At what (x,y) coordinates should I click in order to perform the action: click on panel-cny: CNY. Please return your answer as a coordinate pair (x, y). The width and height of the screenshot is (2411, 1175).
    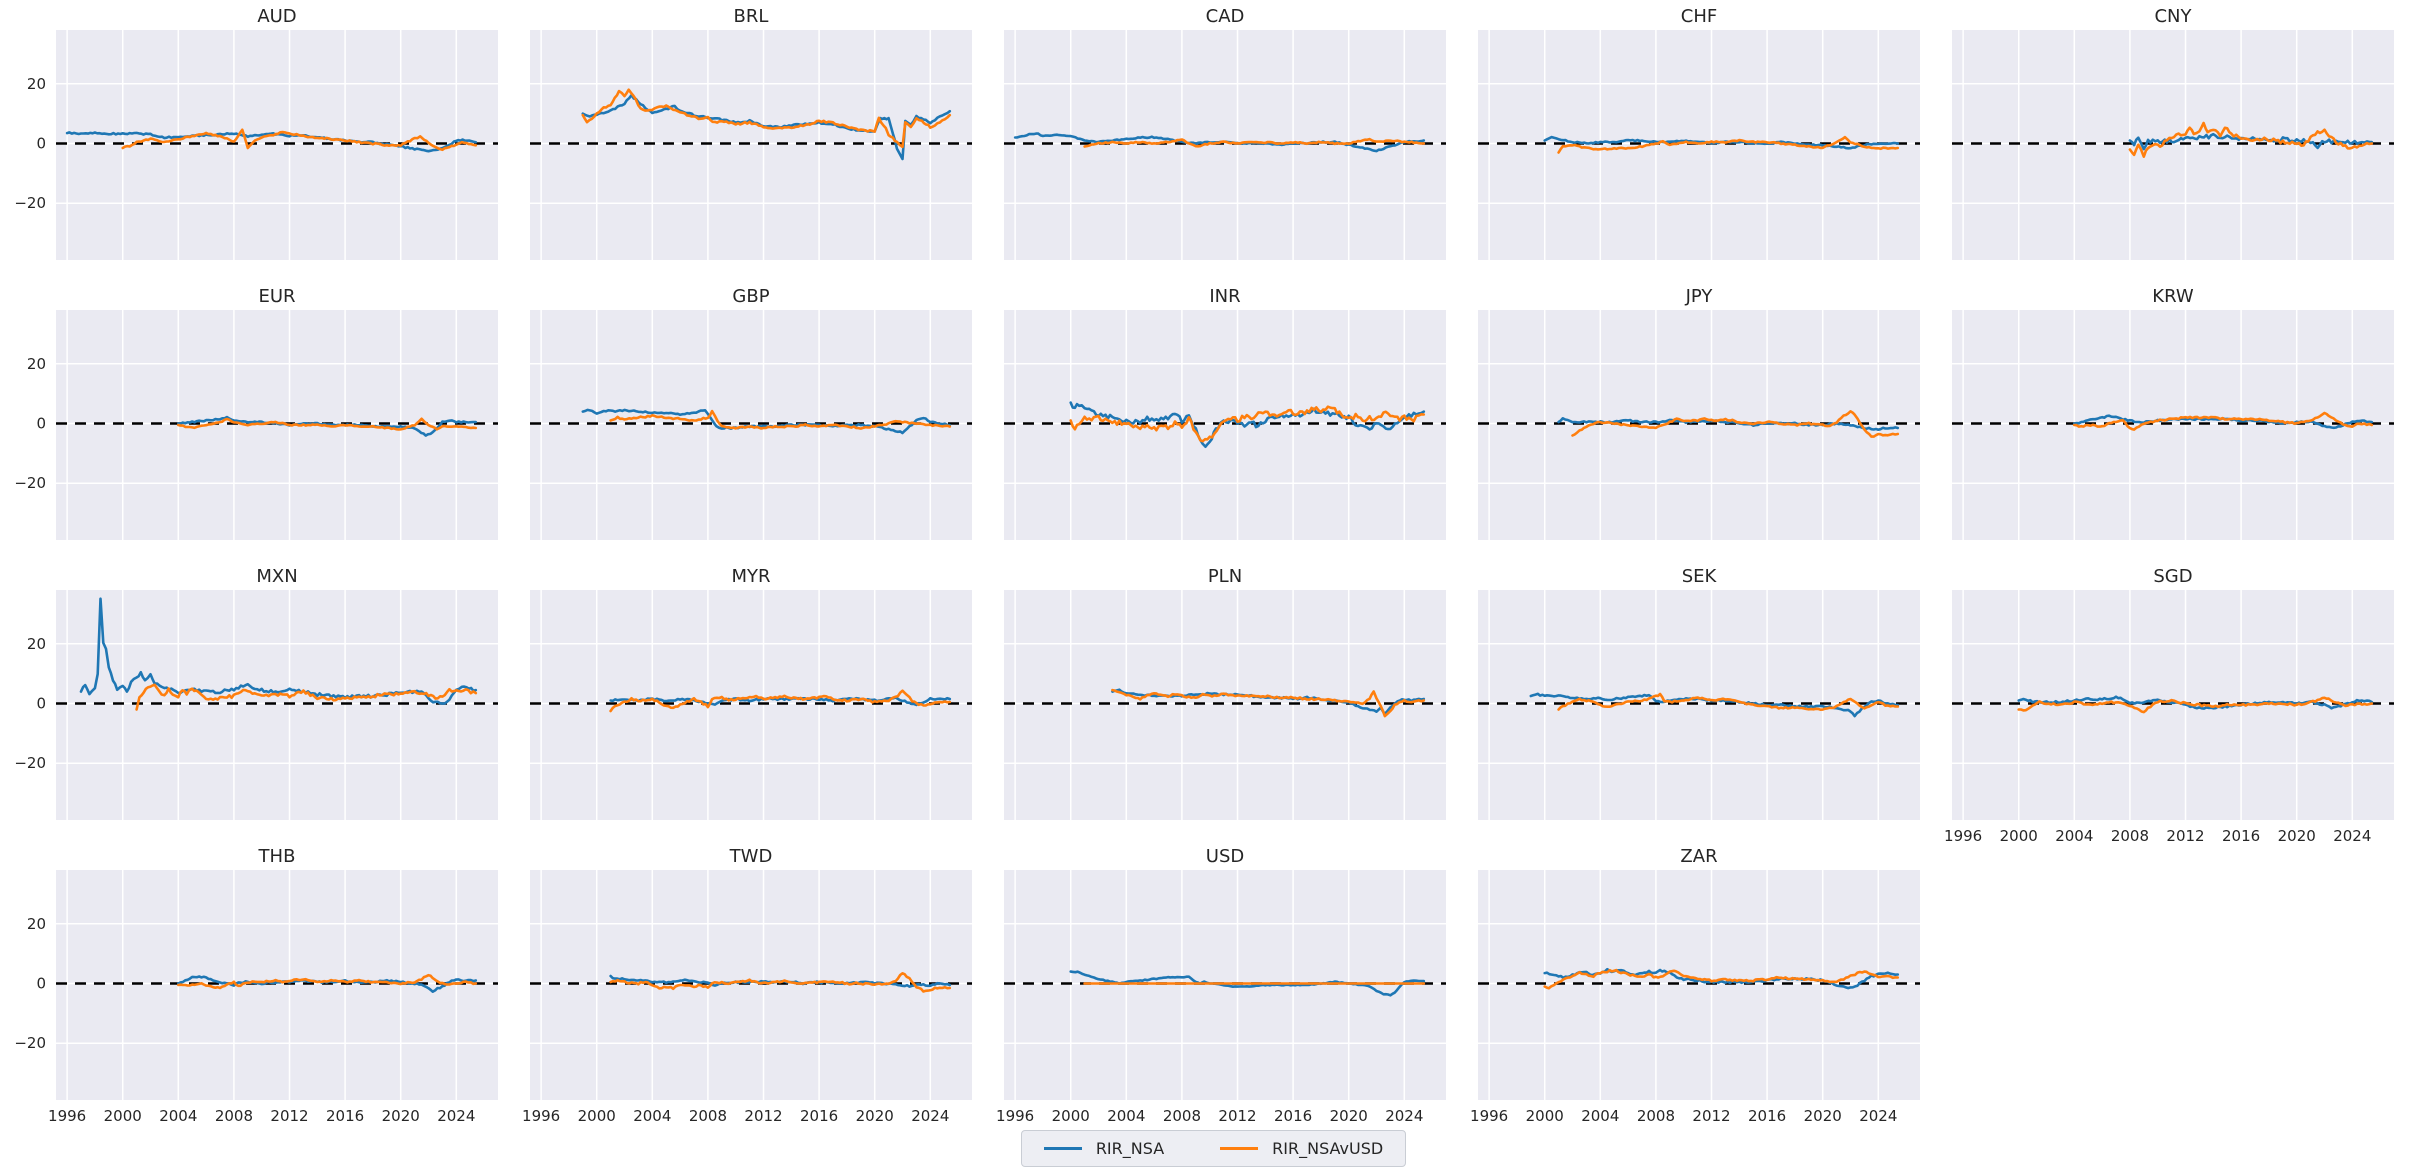
    Looking at the image, I should click on (2173, 146).